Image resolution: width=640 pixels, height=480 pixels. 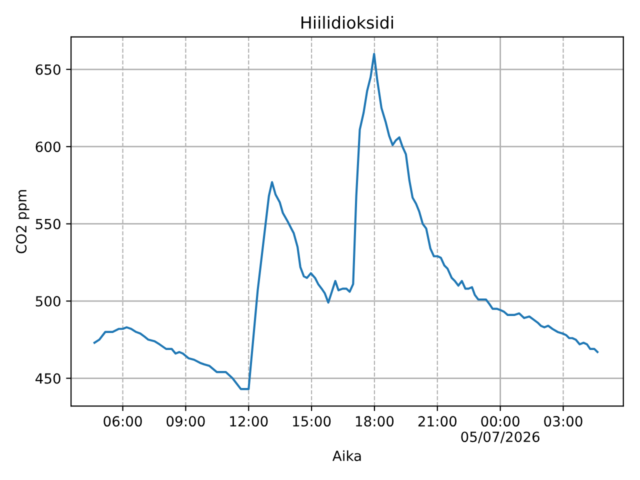 I want to click on x-tick-label: 03:00, so click(x=563, y=421).